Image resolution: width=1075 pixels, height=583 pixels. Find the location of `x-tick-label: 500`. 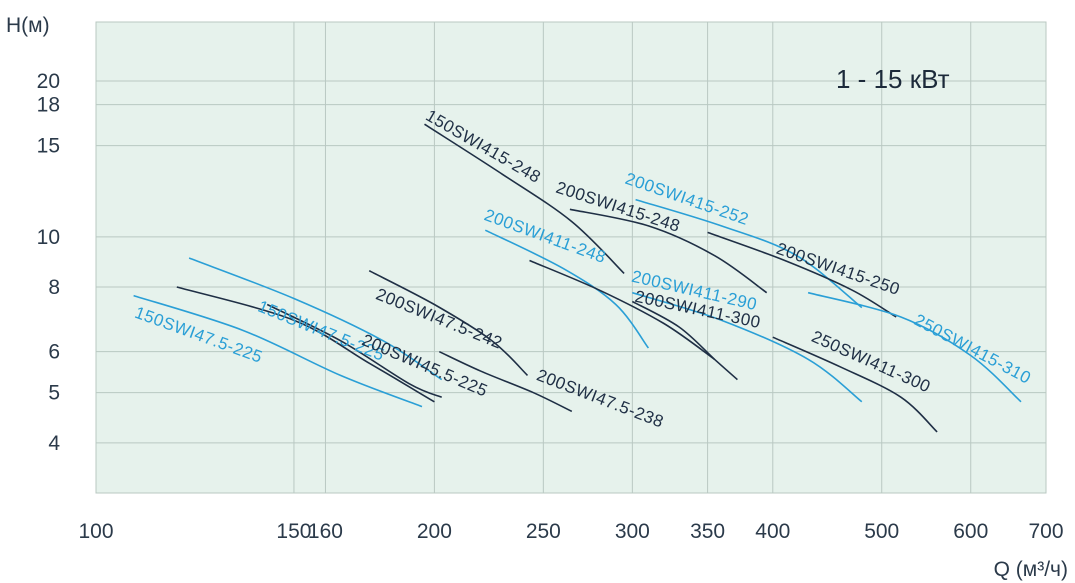

x-tick-label: 500 is located at coordinates (881, 531).